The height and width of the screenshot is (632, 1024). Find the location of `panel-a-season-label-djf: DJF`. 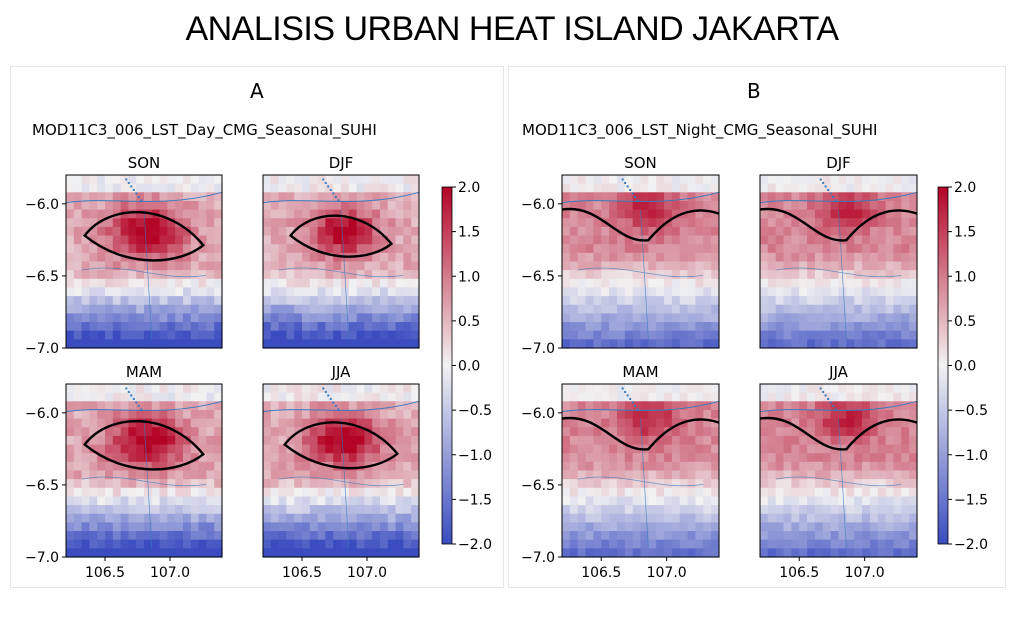

panel-a-season-label-djf: DJF is located at coordinates (341, 163).